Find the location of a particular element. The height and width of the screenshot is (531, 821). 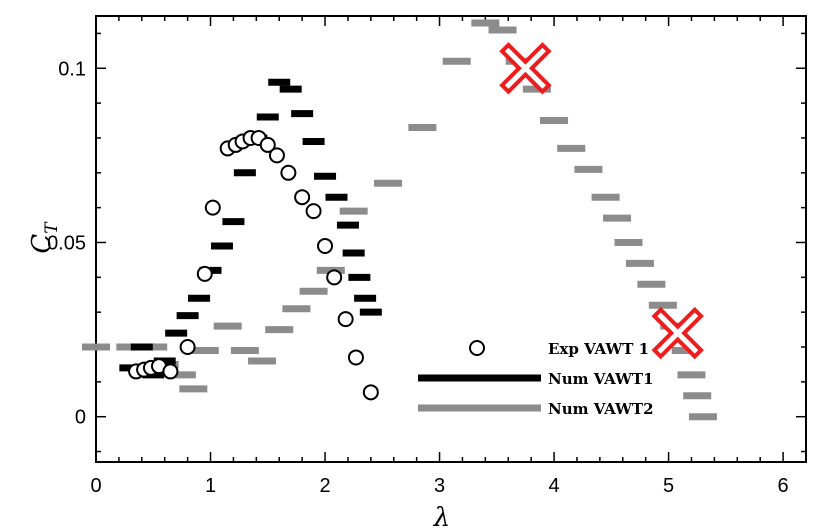

x-tick-label: 6 is located at coordinates (783, 486).